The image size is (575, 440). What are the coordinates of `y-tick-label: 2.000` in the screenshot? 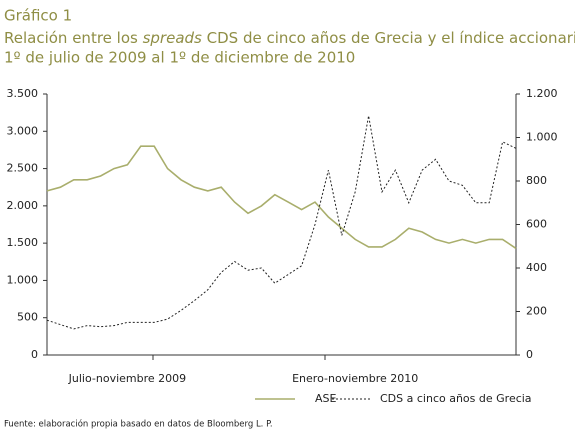 It's located at (23, 205).